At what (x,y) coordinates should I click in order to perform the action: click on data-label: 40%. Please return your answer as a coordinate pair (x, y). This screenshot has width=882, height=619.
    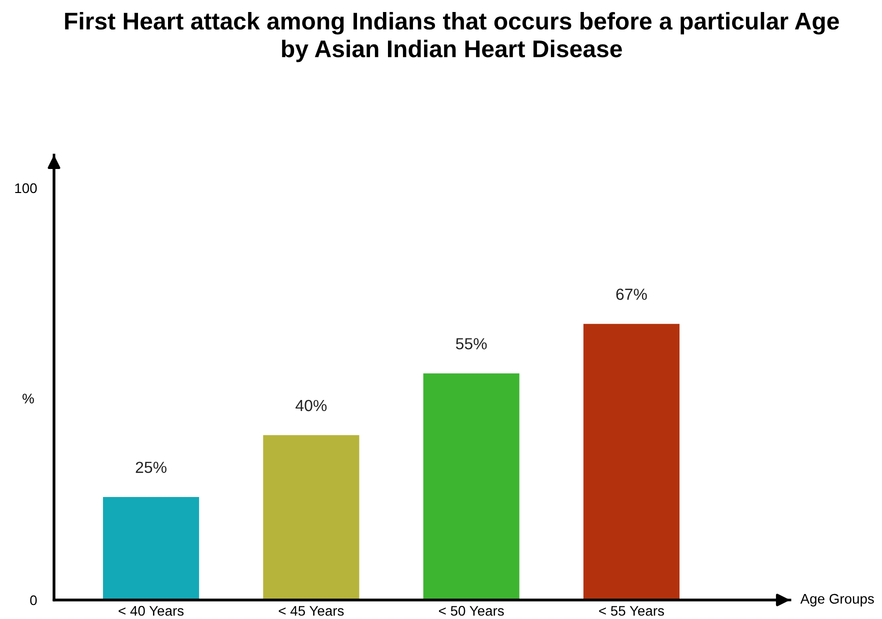
    Looking at the image, I should click on (311, 406).